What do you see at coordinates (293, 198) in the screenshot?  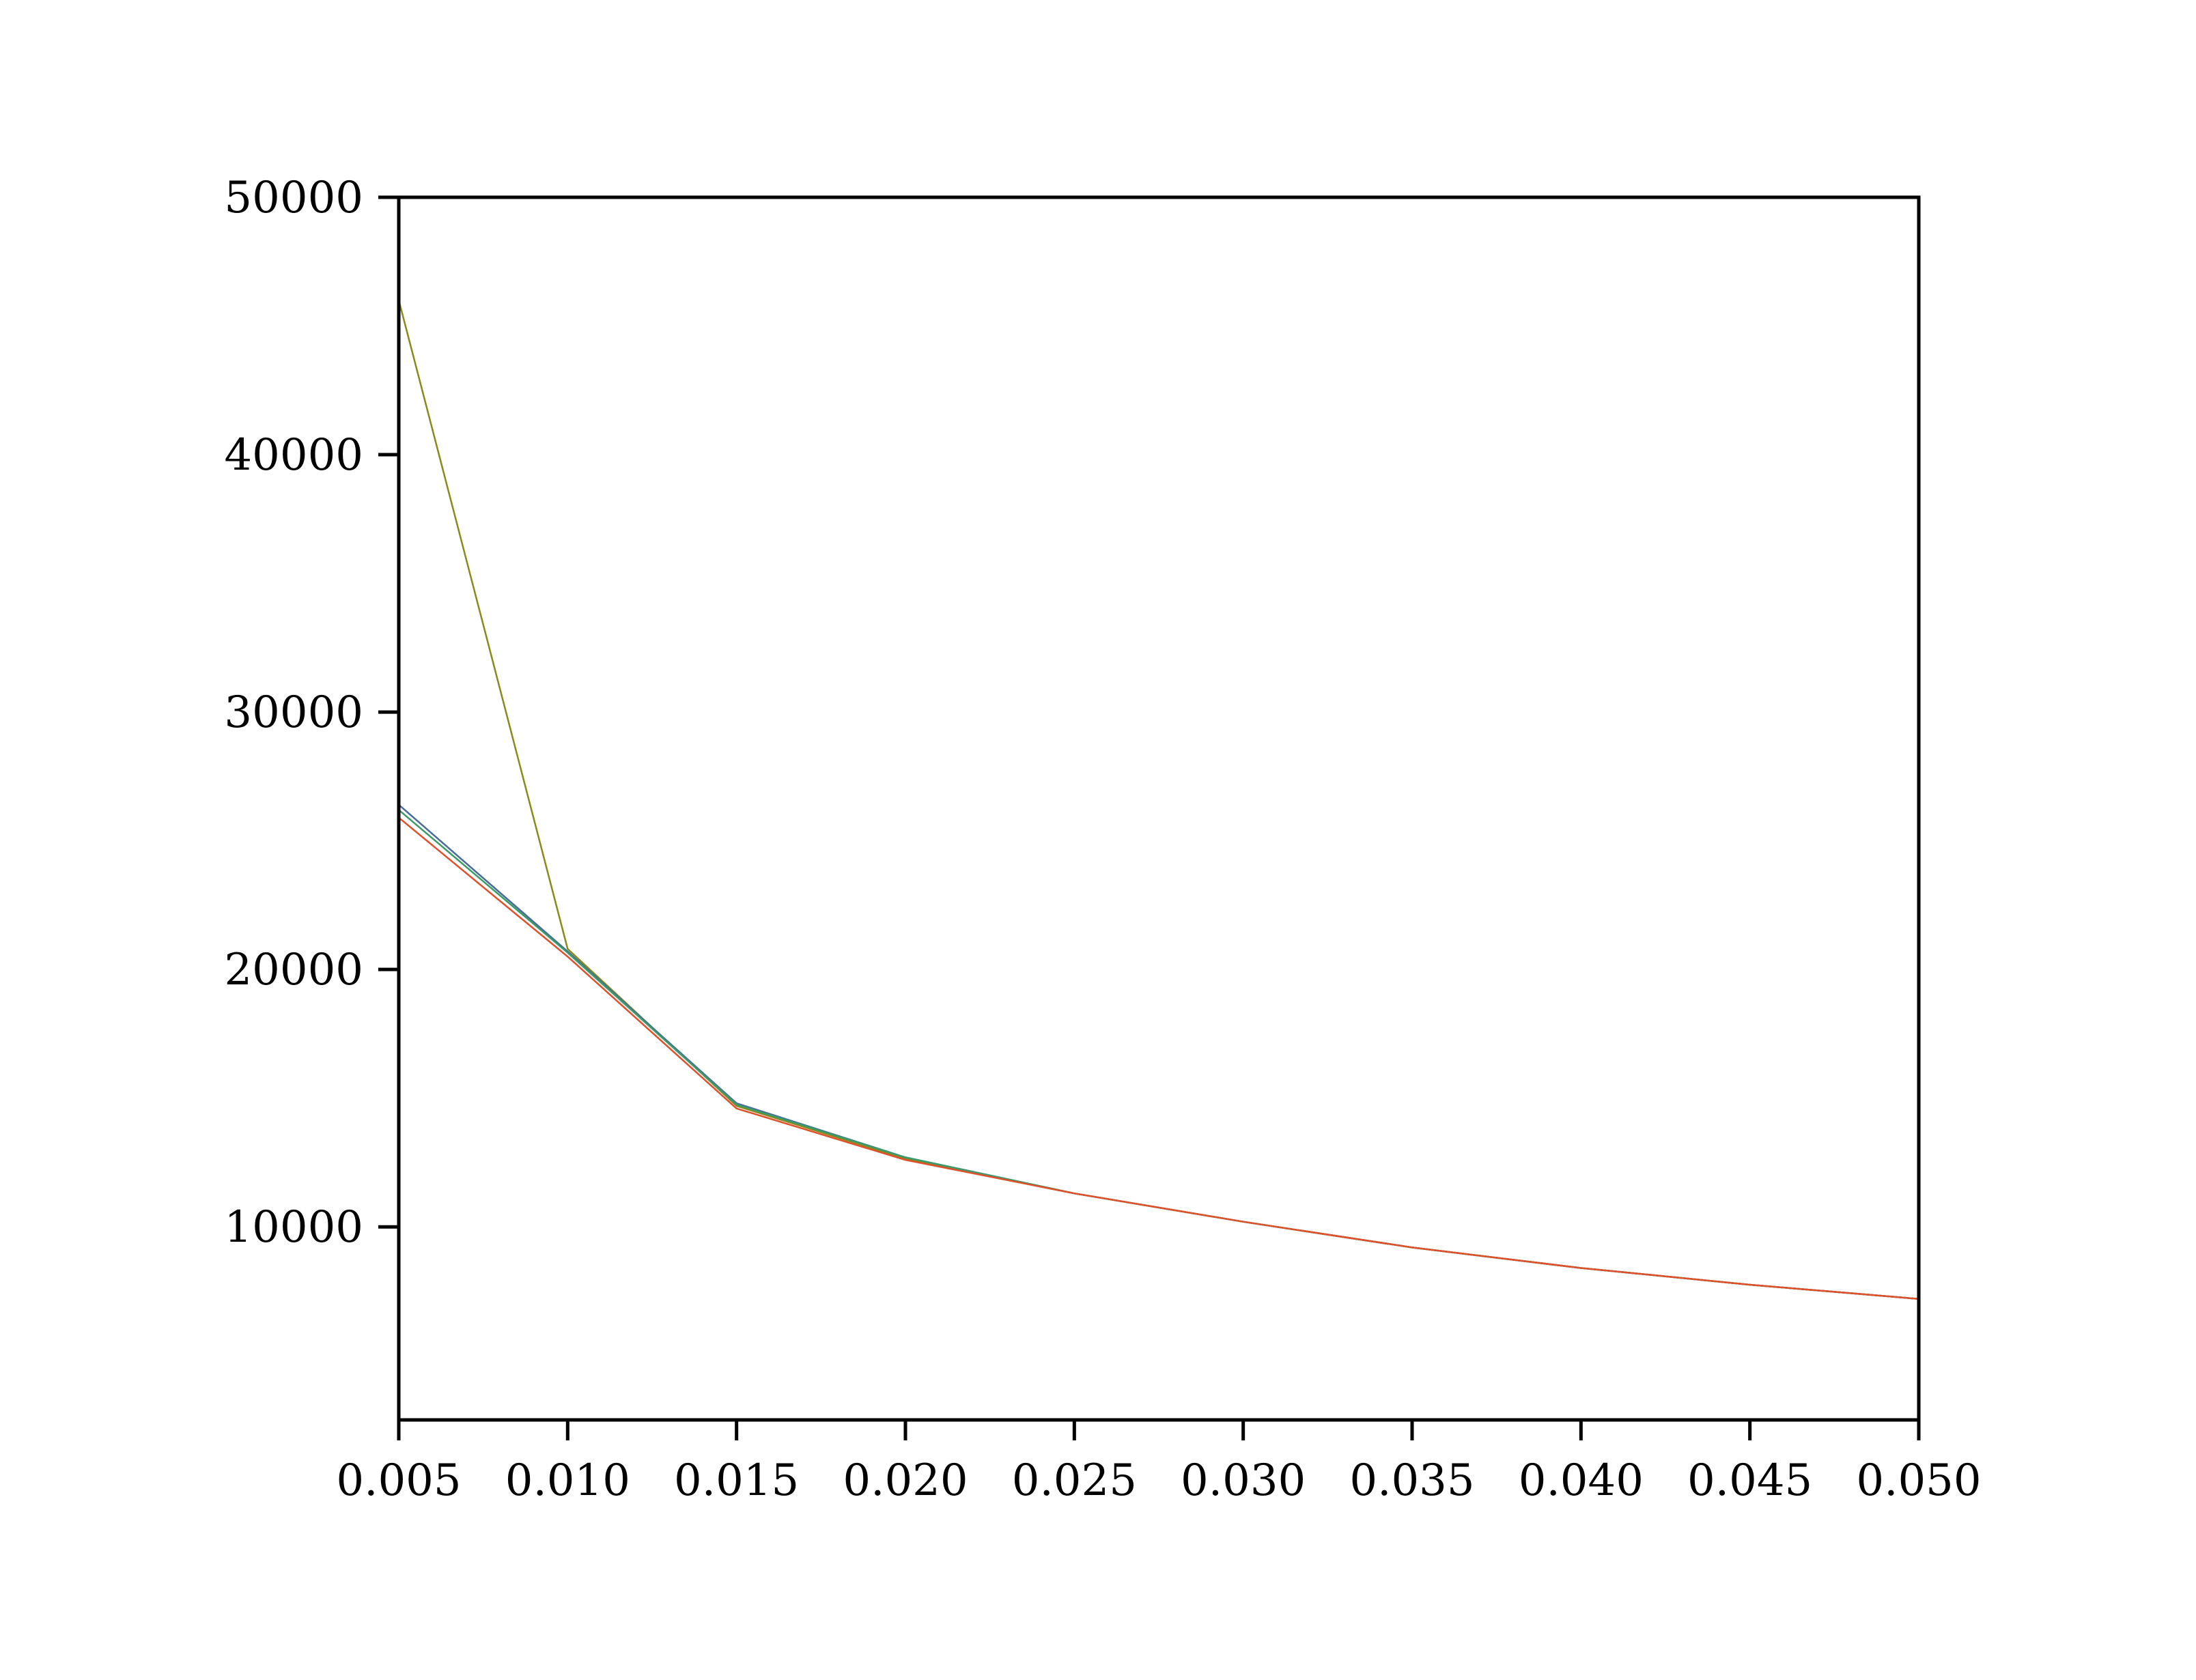 I see `y-tick-label: 50000` at bounding box center [293, 198].